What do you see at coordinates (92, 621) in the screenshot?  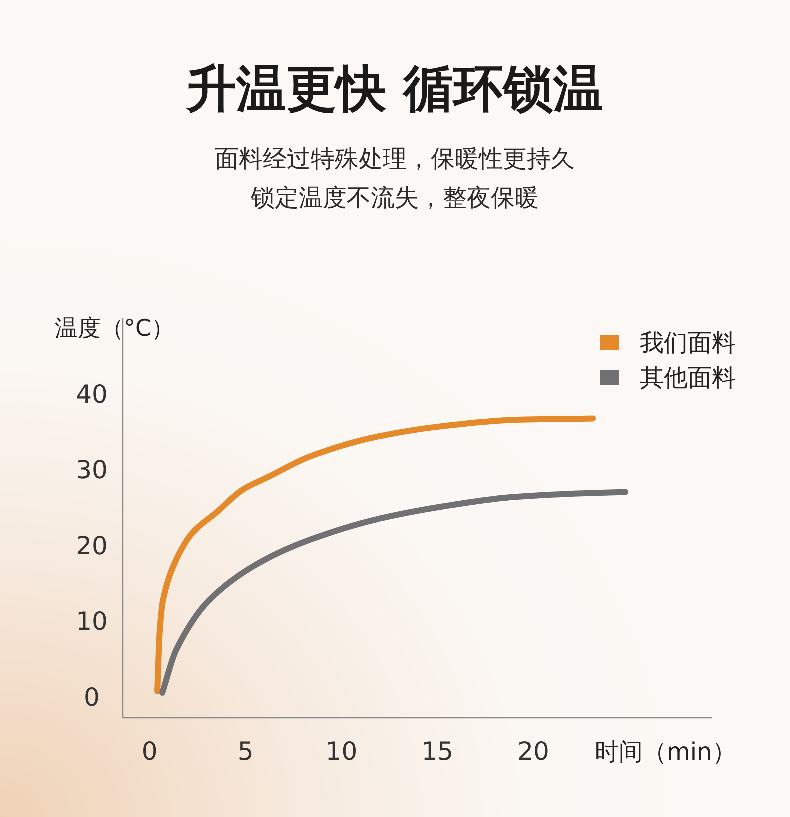 I see `y-tick-label: 10` at bounding box center [92, 621].